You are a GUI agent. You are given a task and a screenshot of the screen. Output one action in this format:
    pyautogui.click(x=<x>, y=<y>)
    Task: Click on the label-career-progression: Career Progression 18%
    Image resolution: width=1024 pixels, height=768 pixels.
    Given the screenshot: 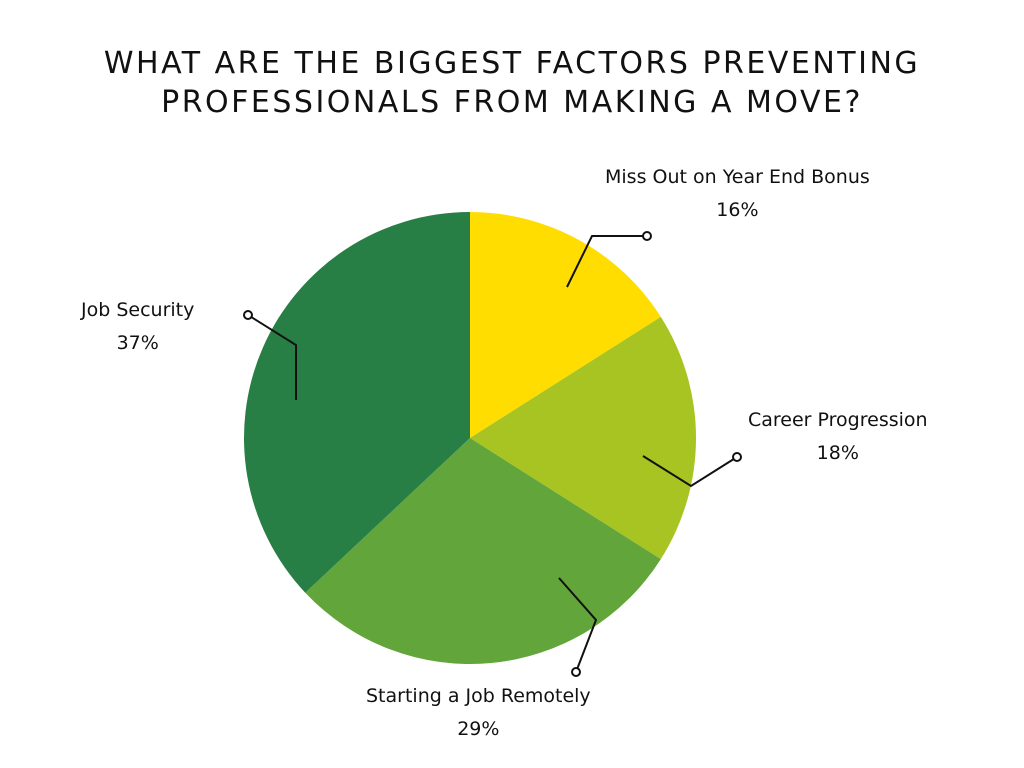 What is the action you would take?
    pyautogui.click(x=838, y=437)
    